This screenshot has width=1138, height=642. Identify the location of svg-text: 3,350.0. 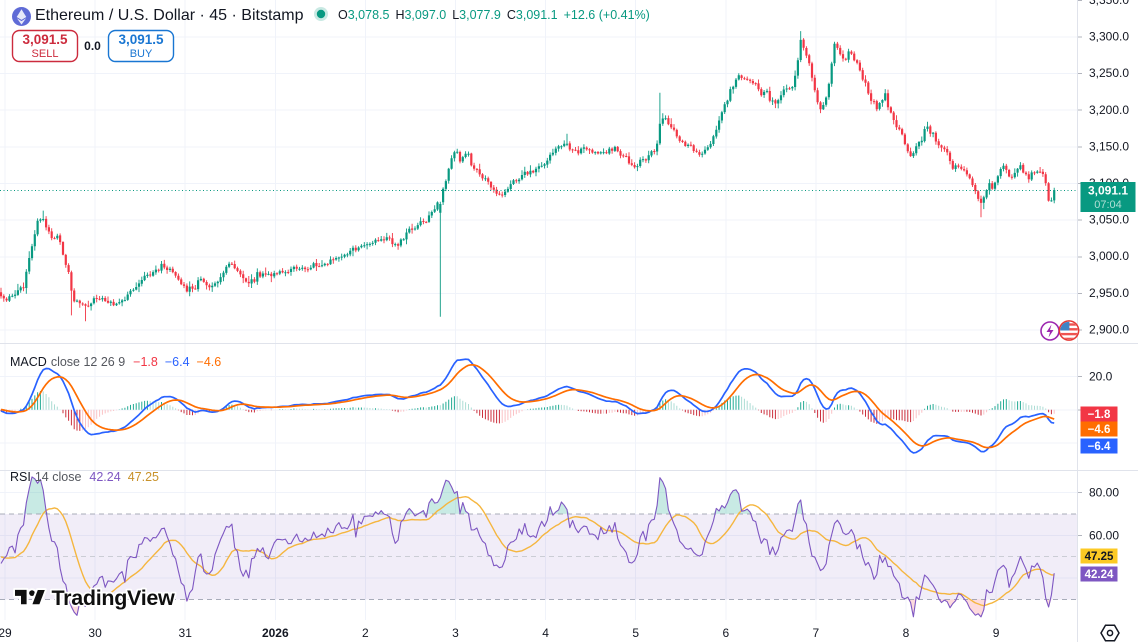
(1109, 3).